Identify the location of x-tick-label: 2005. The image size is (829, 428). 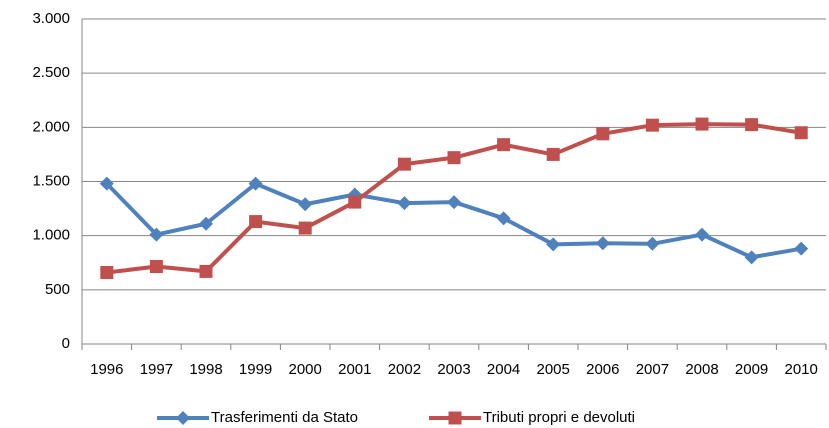
(553, 369).